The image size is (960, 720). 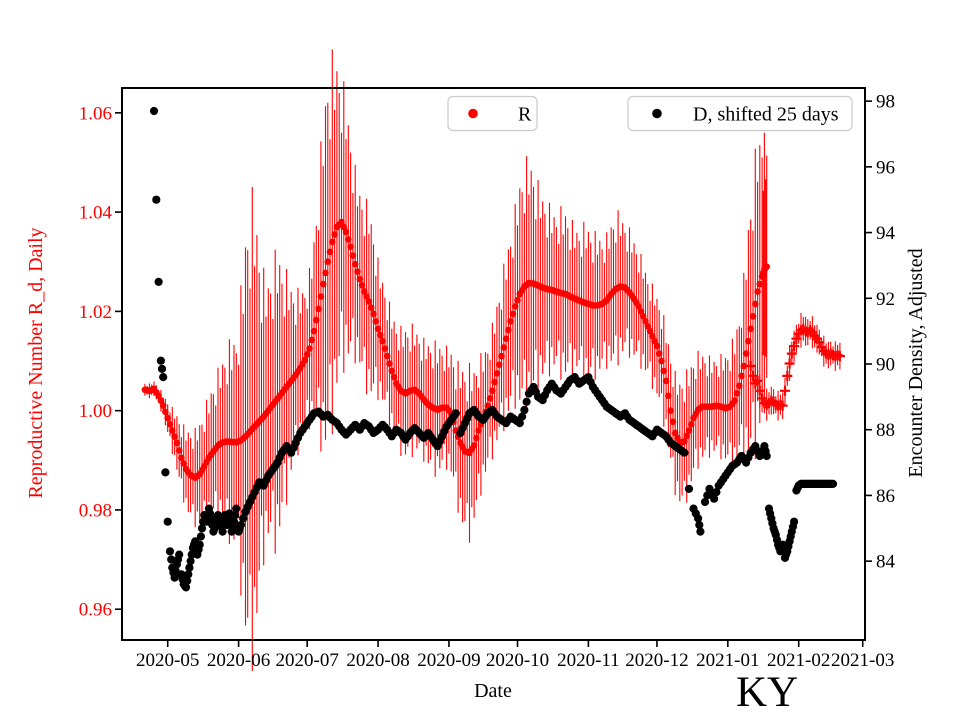 What do you see at coordinates (307, 660) in the screenshot?
I see `x-tick-label: 2020-07` at bounding box center [307, 660].